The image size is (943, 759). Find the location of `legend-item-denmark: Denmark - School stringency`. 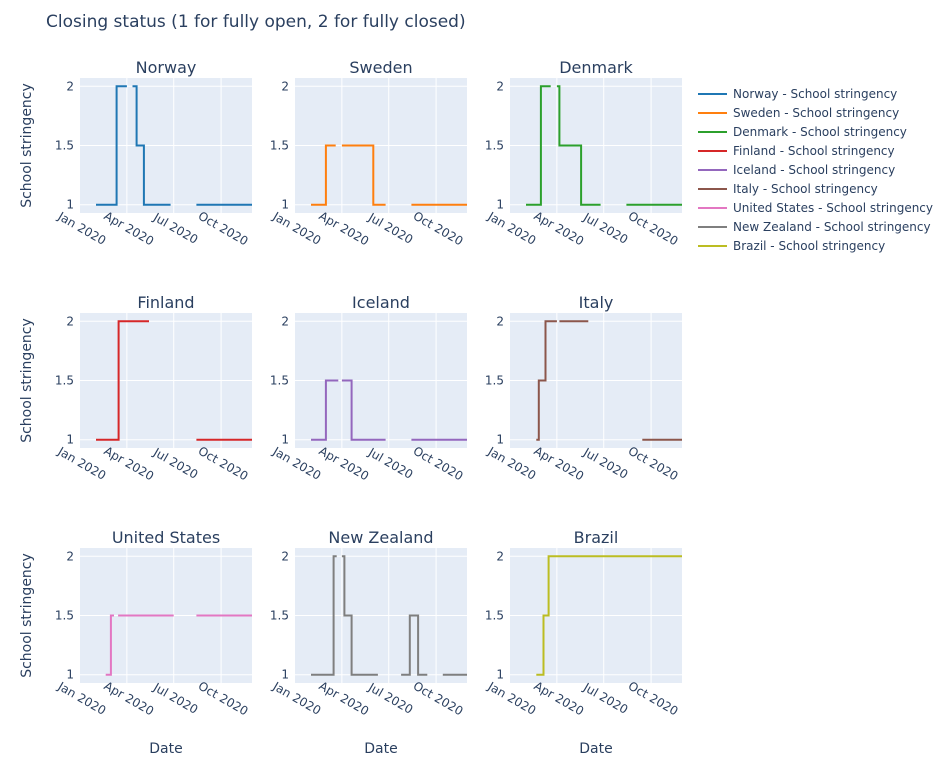

legend-item-denmark: Denmark - School stringency is located at coordinates (815, 131).